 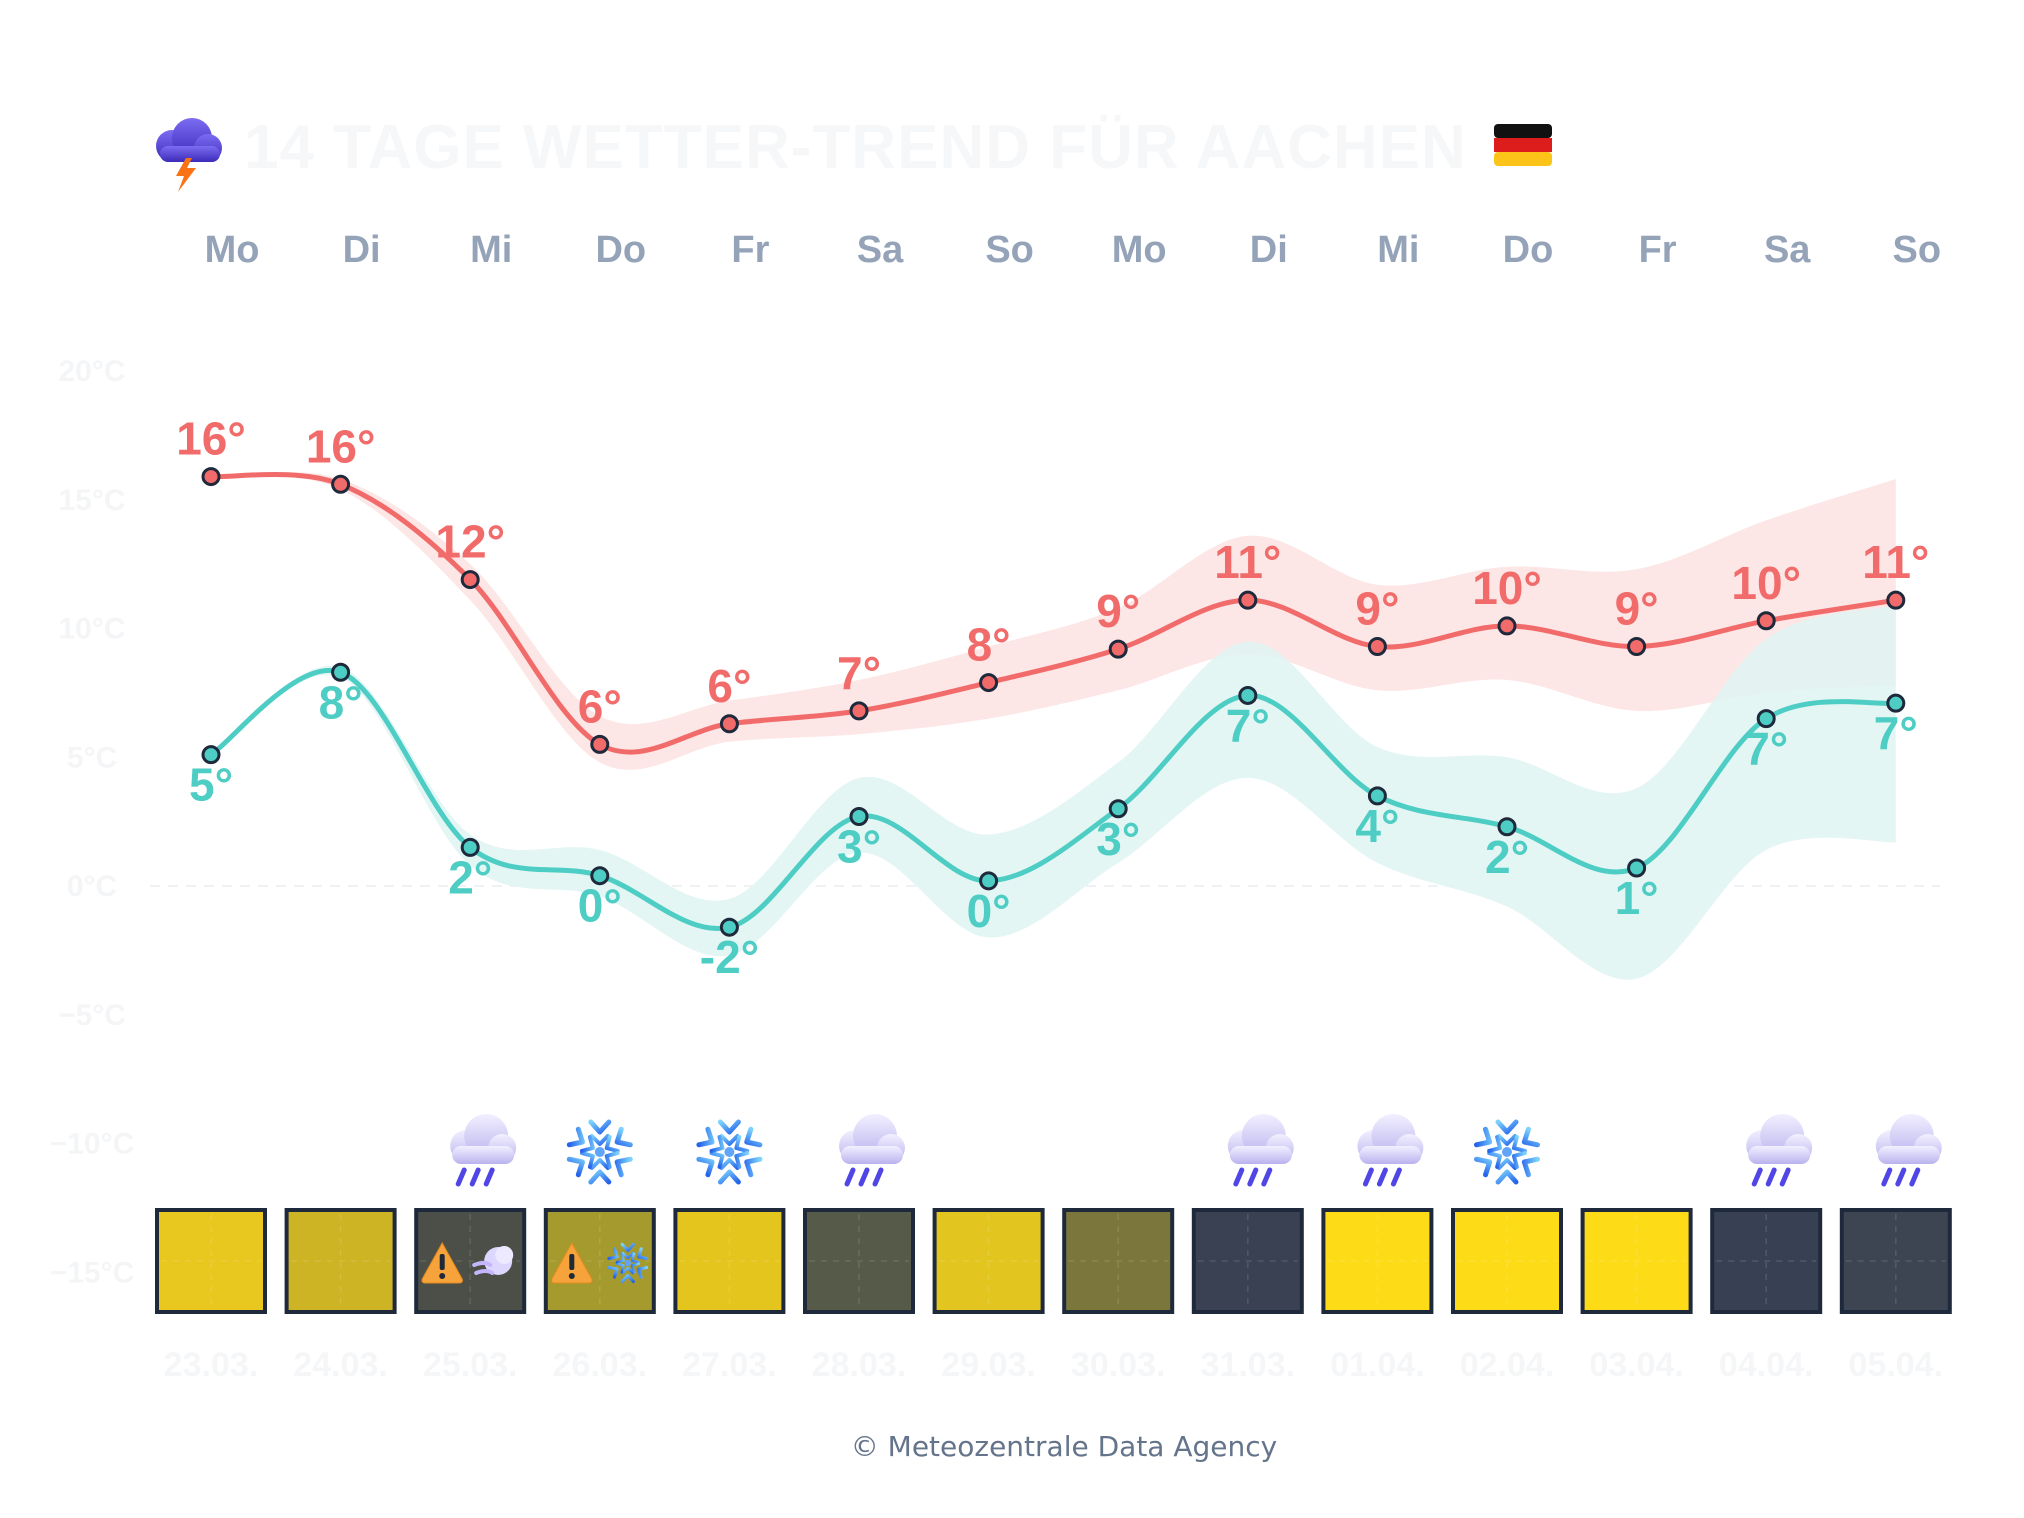 I want to click on max-label-7: 9°, so click(x=1118, y=611).